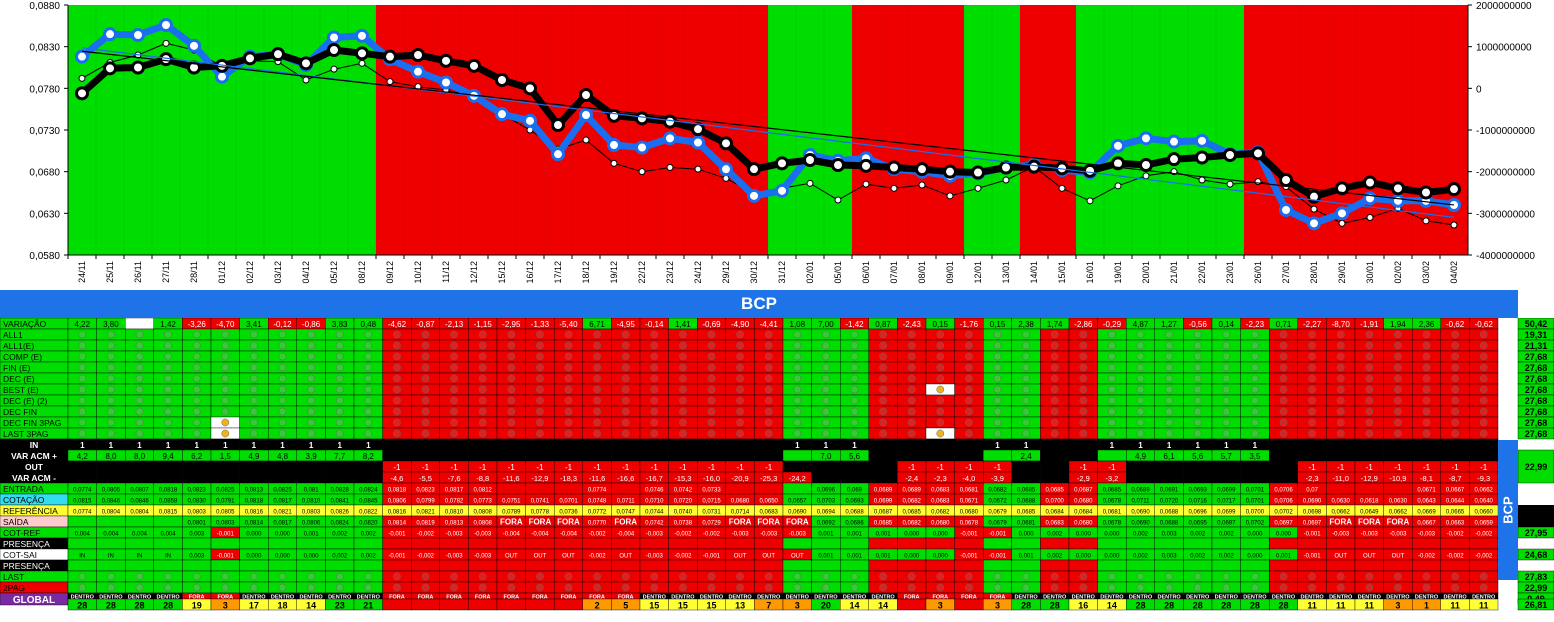 This screenshot has width=1554, height=622. Describe the element at coordinates (826, 535) in the screenshot. I see `cot-ref-value: 0,001` at that location.